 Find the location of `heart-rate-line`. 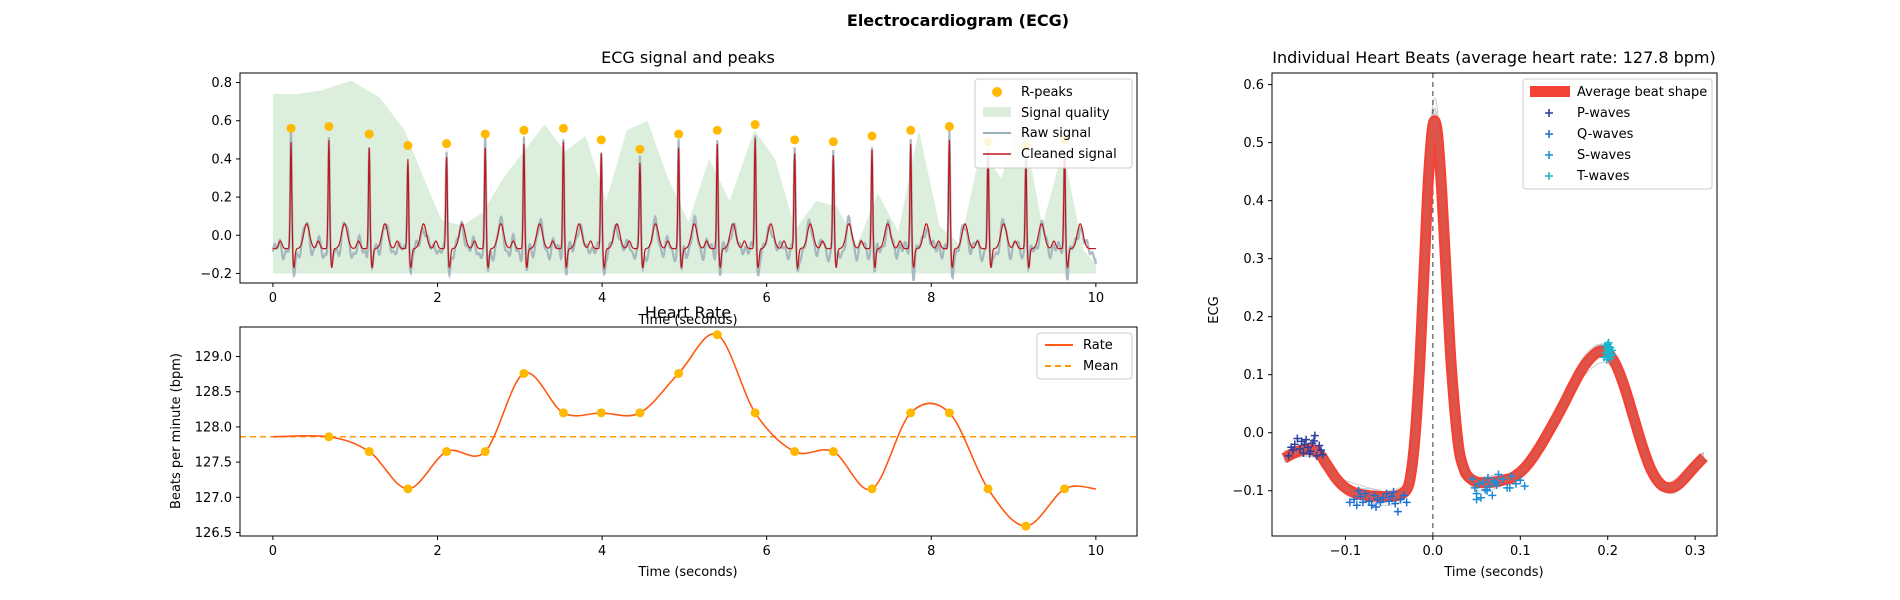

heart-rate-line is located at coordinates (684, 430).